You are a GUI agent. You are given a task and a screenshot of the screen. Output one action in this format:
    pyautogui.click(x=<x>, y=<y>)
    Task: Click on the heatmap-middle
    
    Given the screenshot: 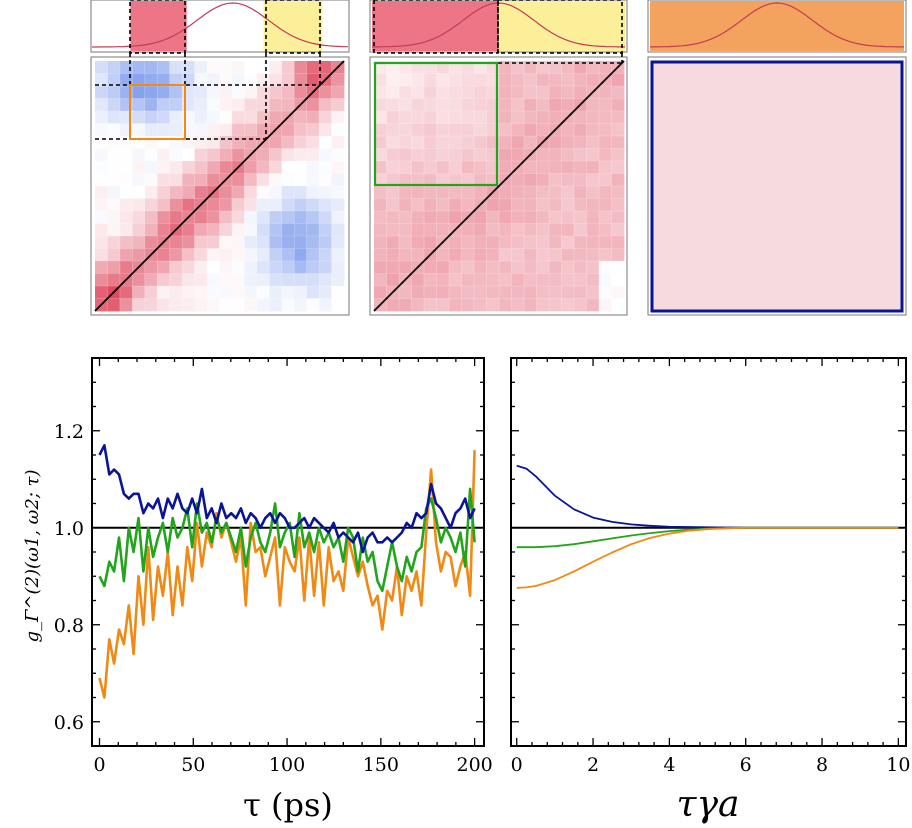 What is the action you would take?
    pyautogui.click(x=499, y=186)
    